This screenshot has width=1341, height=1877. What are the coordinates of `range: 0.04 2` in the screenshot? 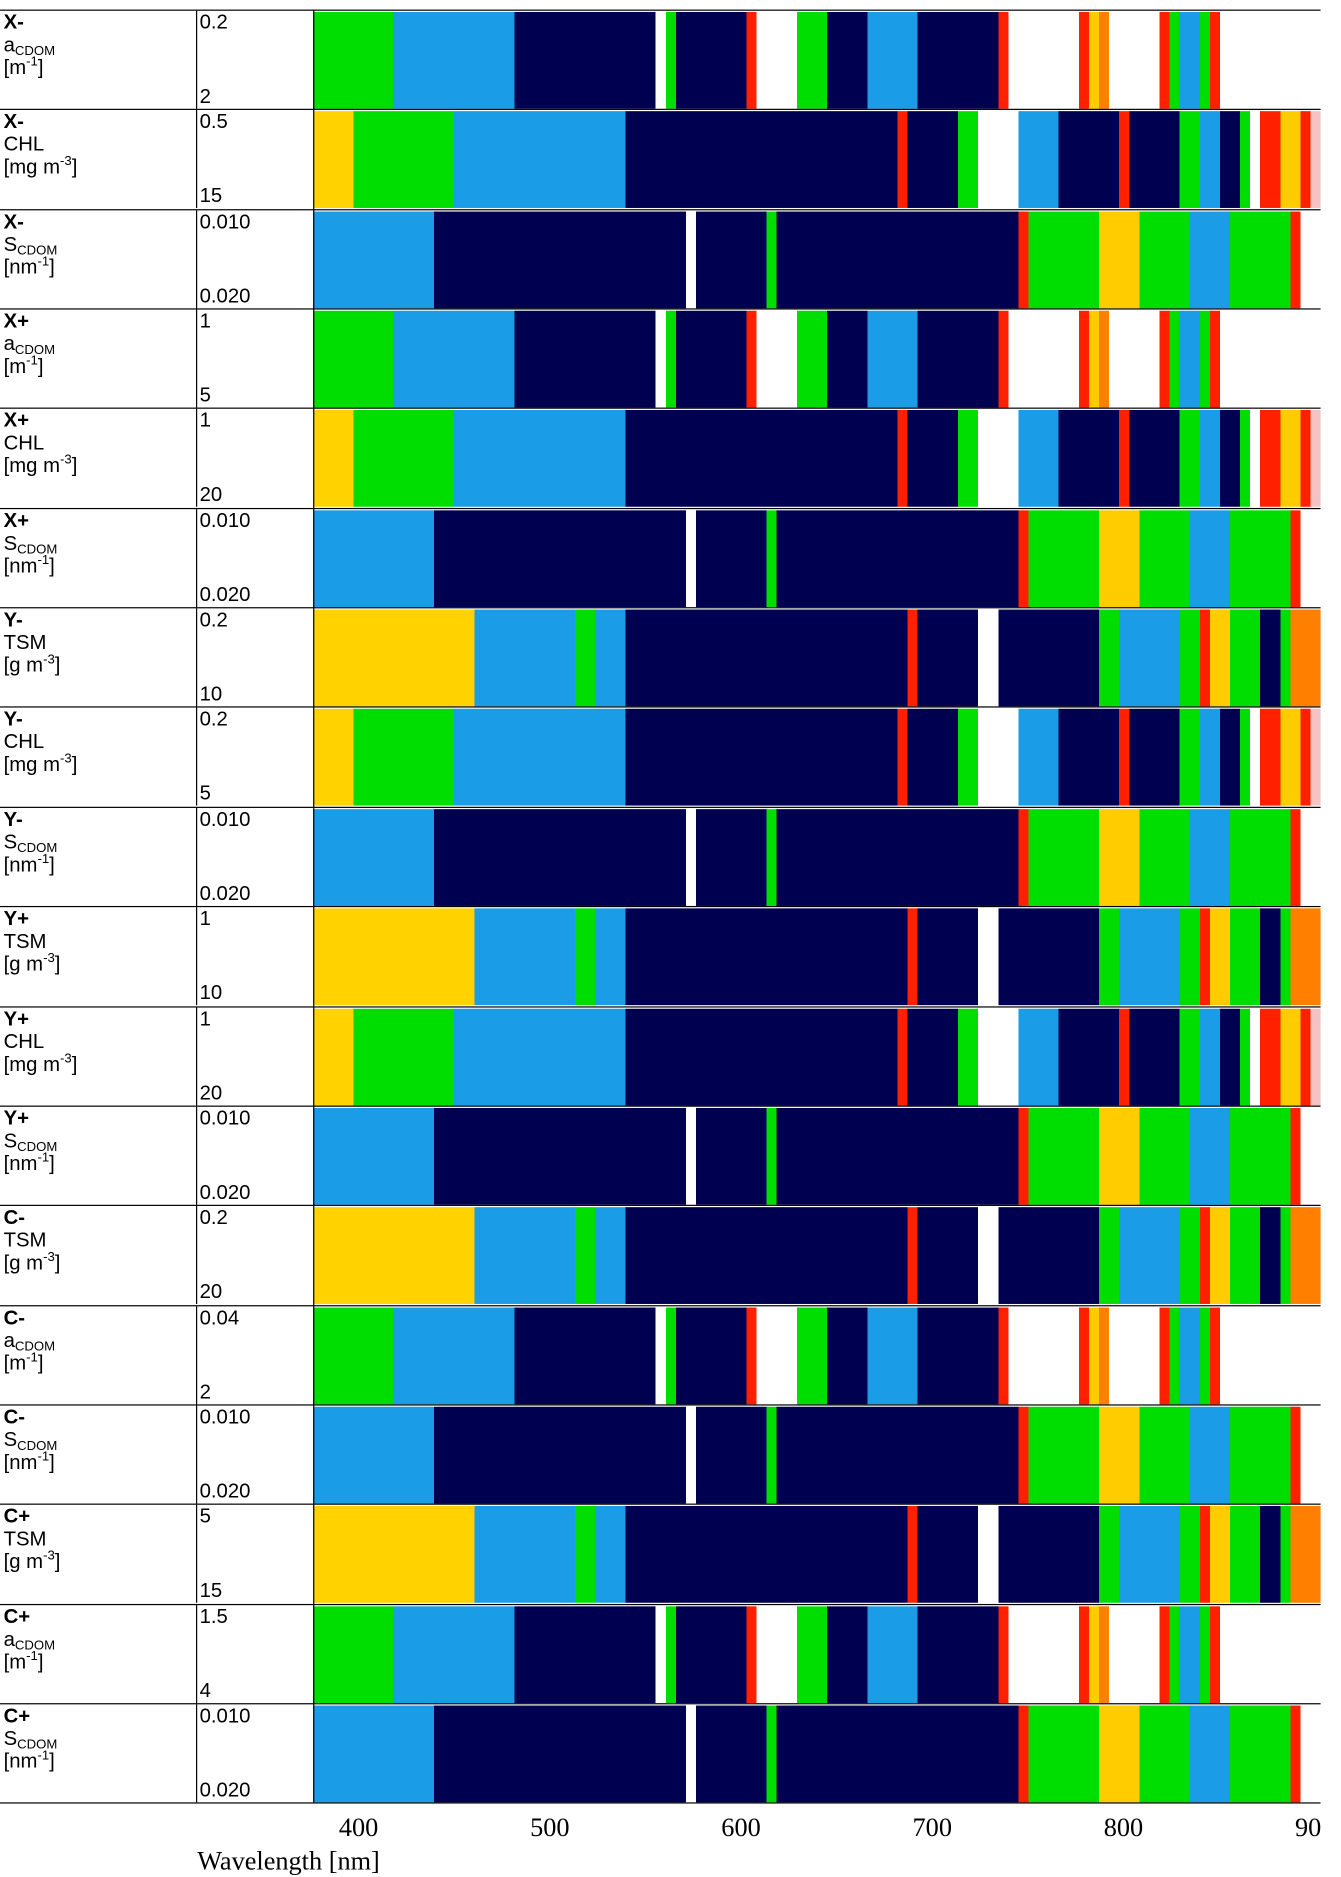 It's located at (255, 1355).